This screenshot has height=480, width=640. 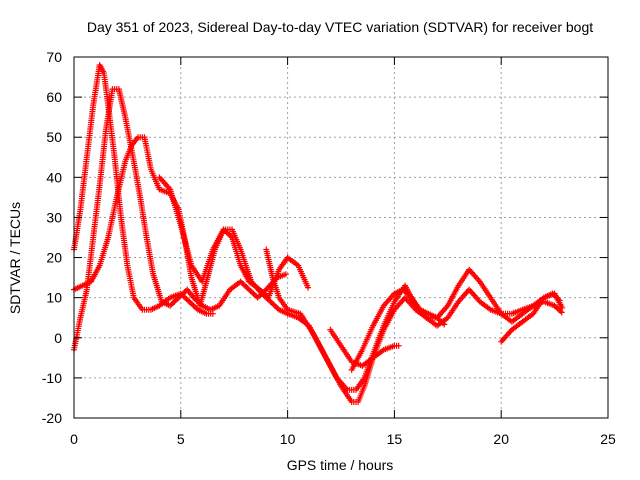 What do you see at coordinates (54, 217) in the screenshot?
I see `y-tick-label: 30` at bounding box center [54, 217].